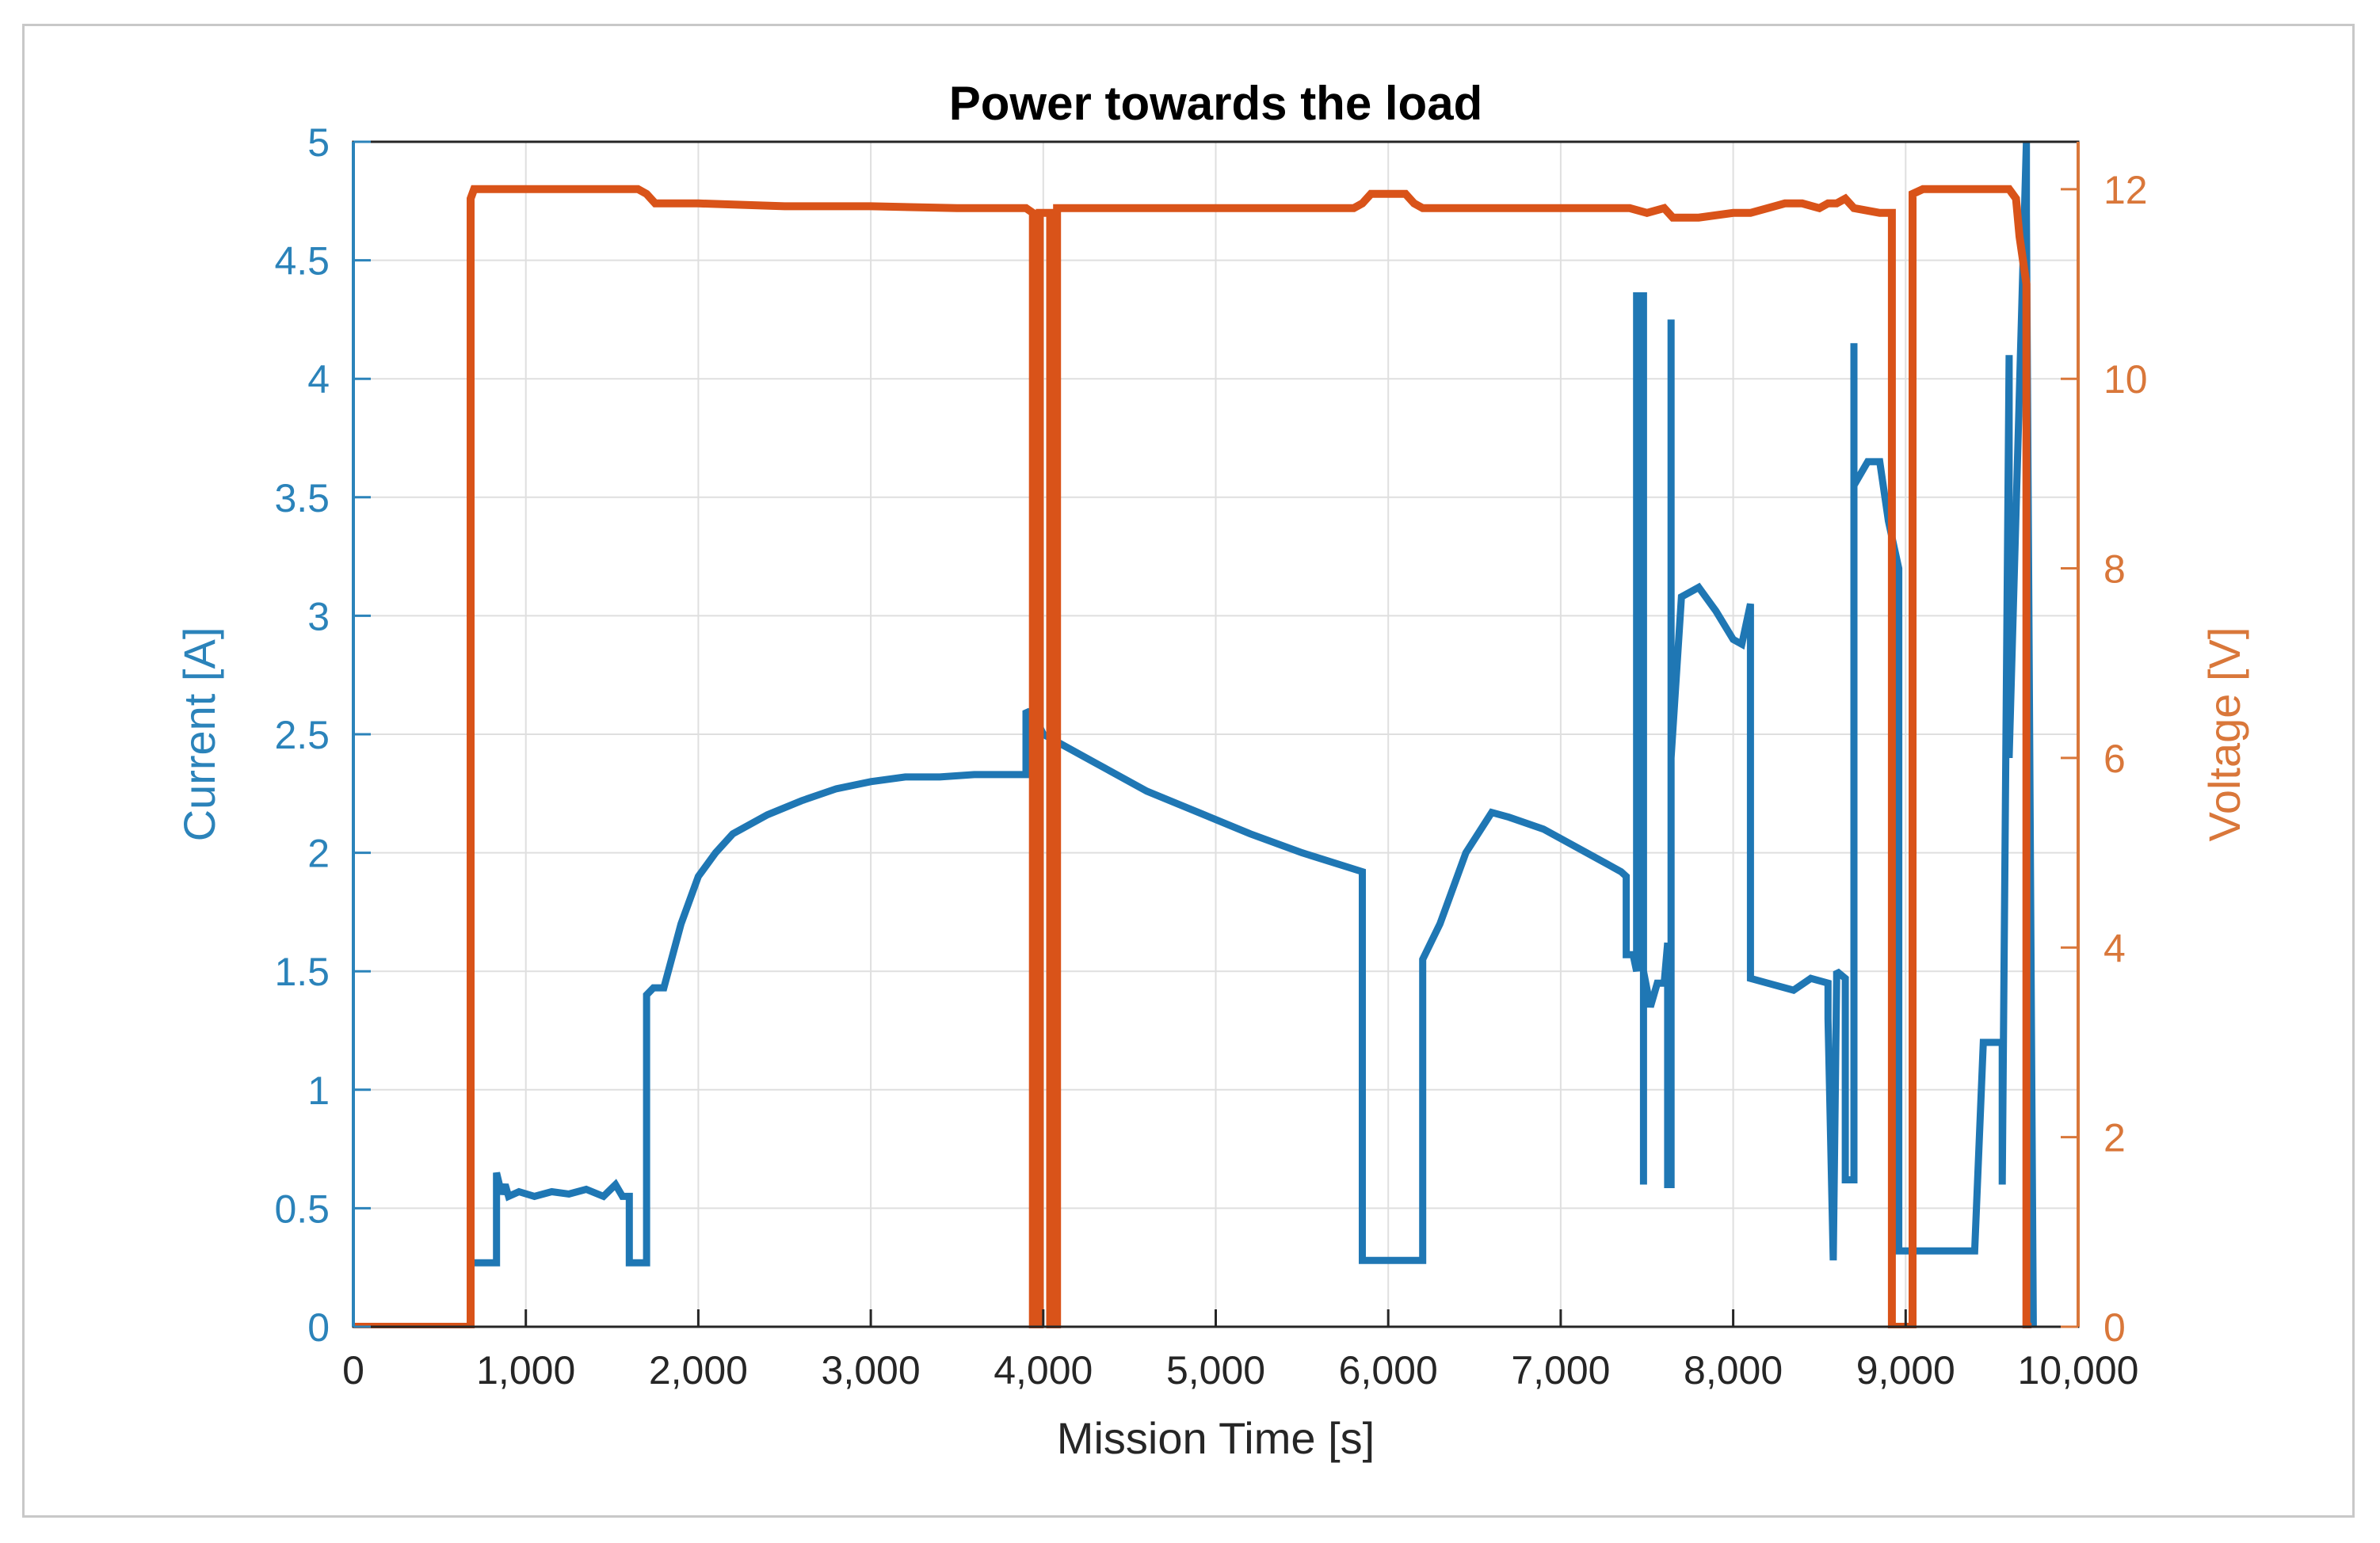  I want to click on left-y-axis-ticks: 0 0.5 1 1.5 2 2.5 3 3.5 4 4.5 5, so click(322, 735).